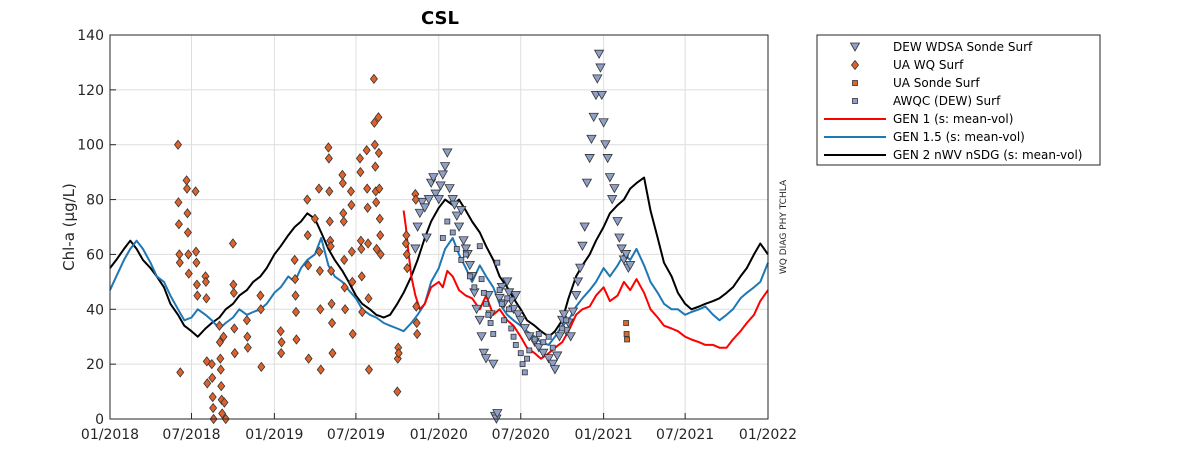 Image resolution: width=1181 pixels, height=472 pixels. I want to click on legend-item: AWQC (DEW) Surf, so click(926, 101).